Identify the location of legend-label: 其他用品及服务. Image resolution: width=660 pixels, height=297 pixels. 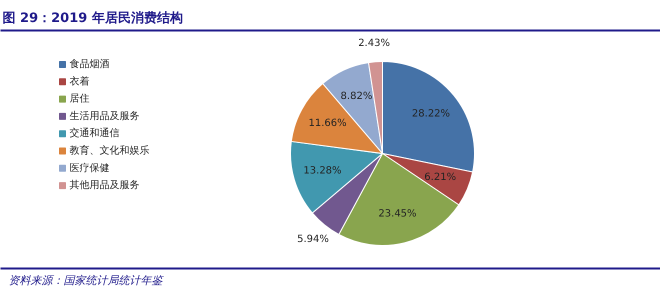
(105, 185).